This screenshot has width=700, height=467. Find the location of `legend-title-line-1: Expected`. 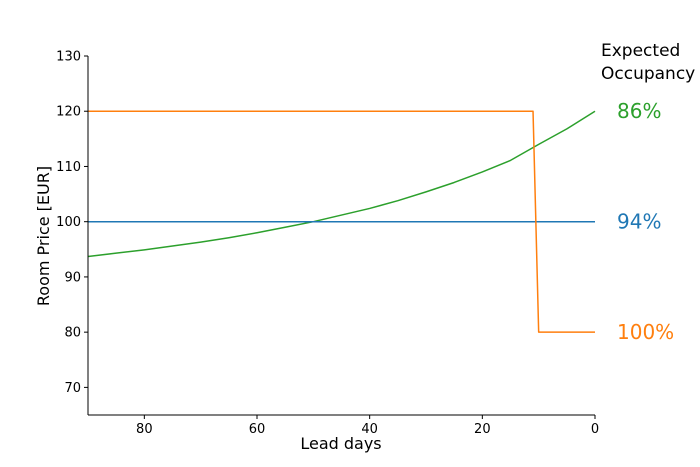

legend-title-line-1: Expected is located at coordinates (640, 51).